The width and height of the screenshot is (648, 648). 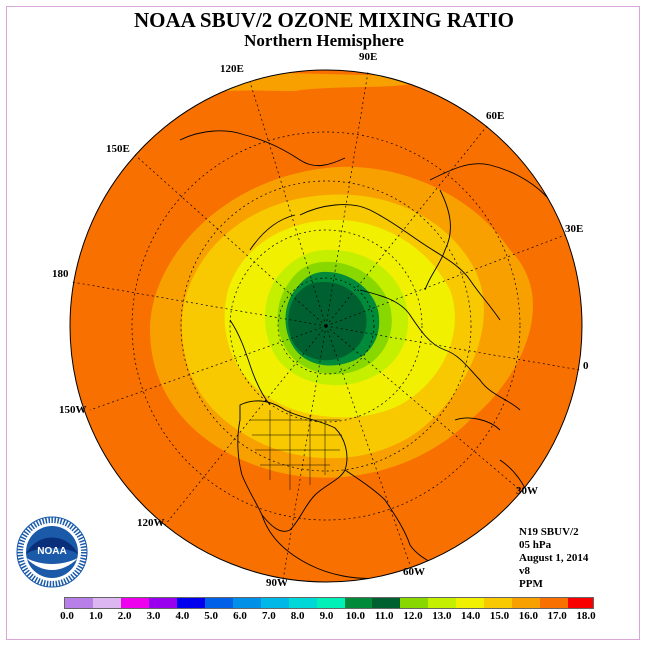 I want to click on band-core, so click(x=327, y=321).